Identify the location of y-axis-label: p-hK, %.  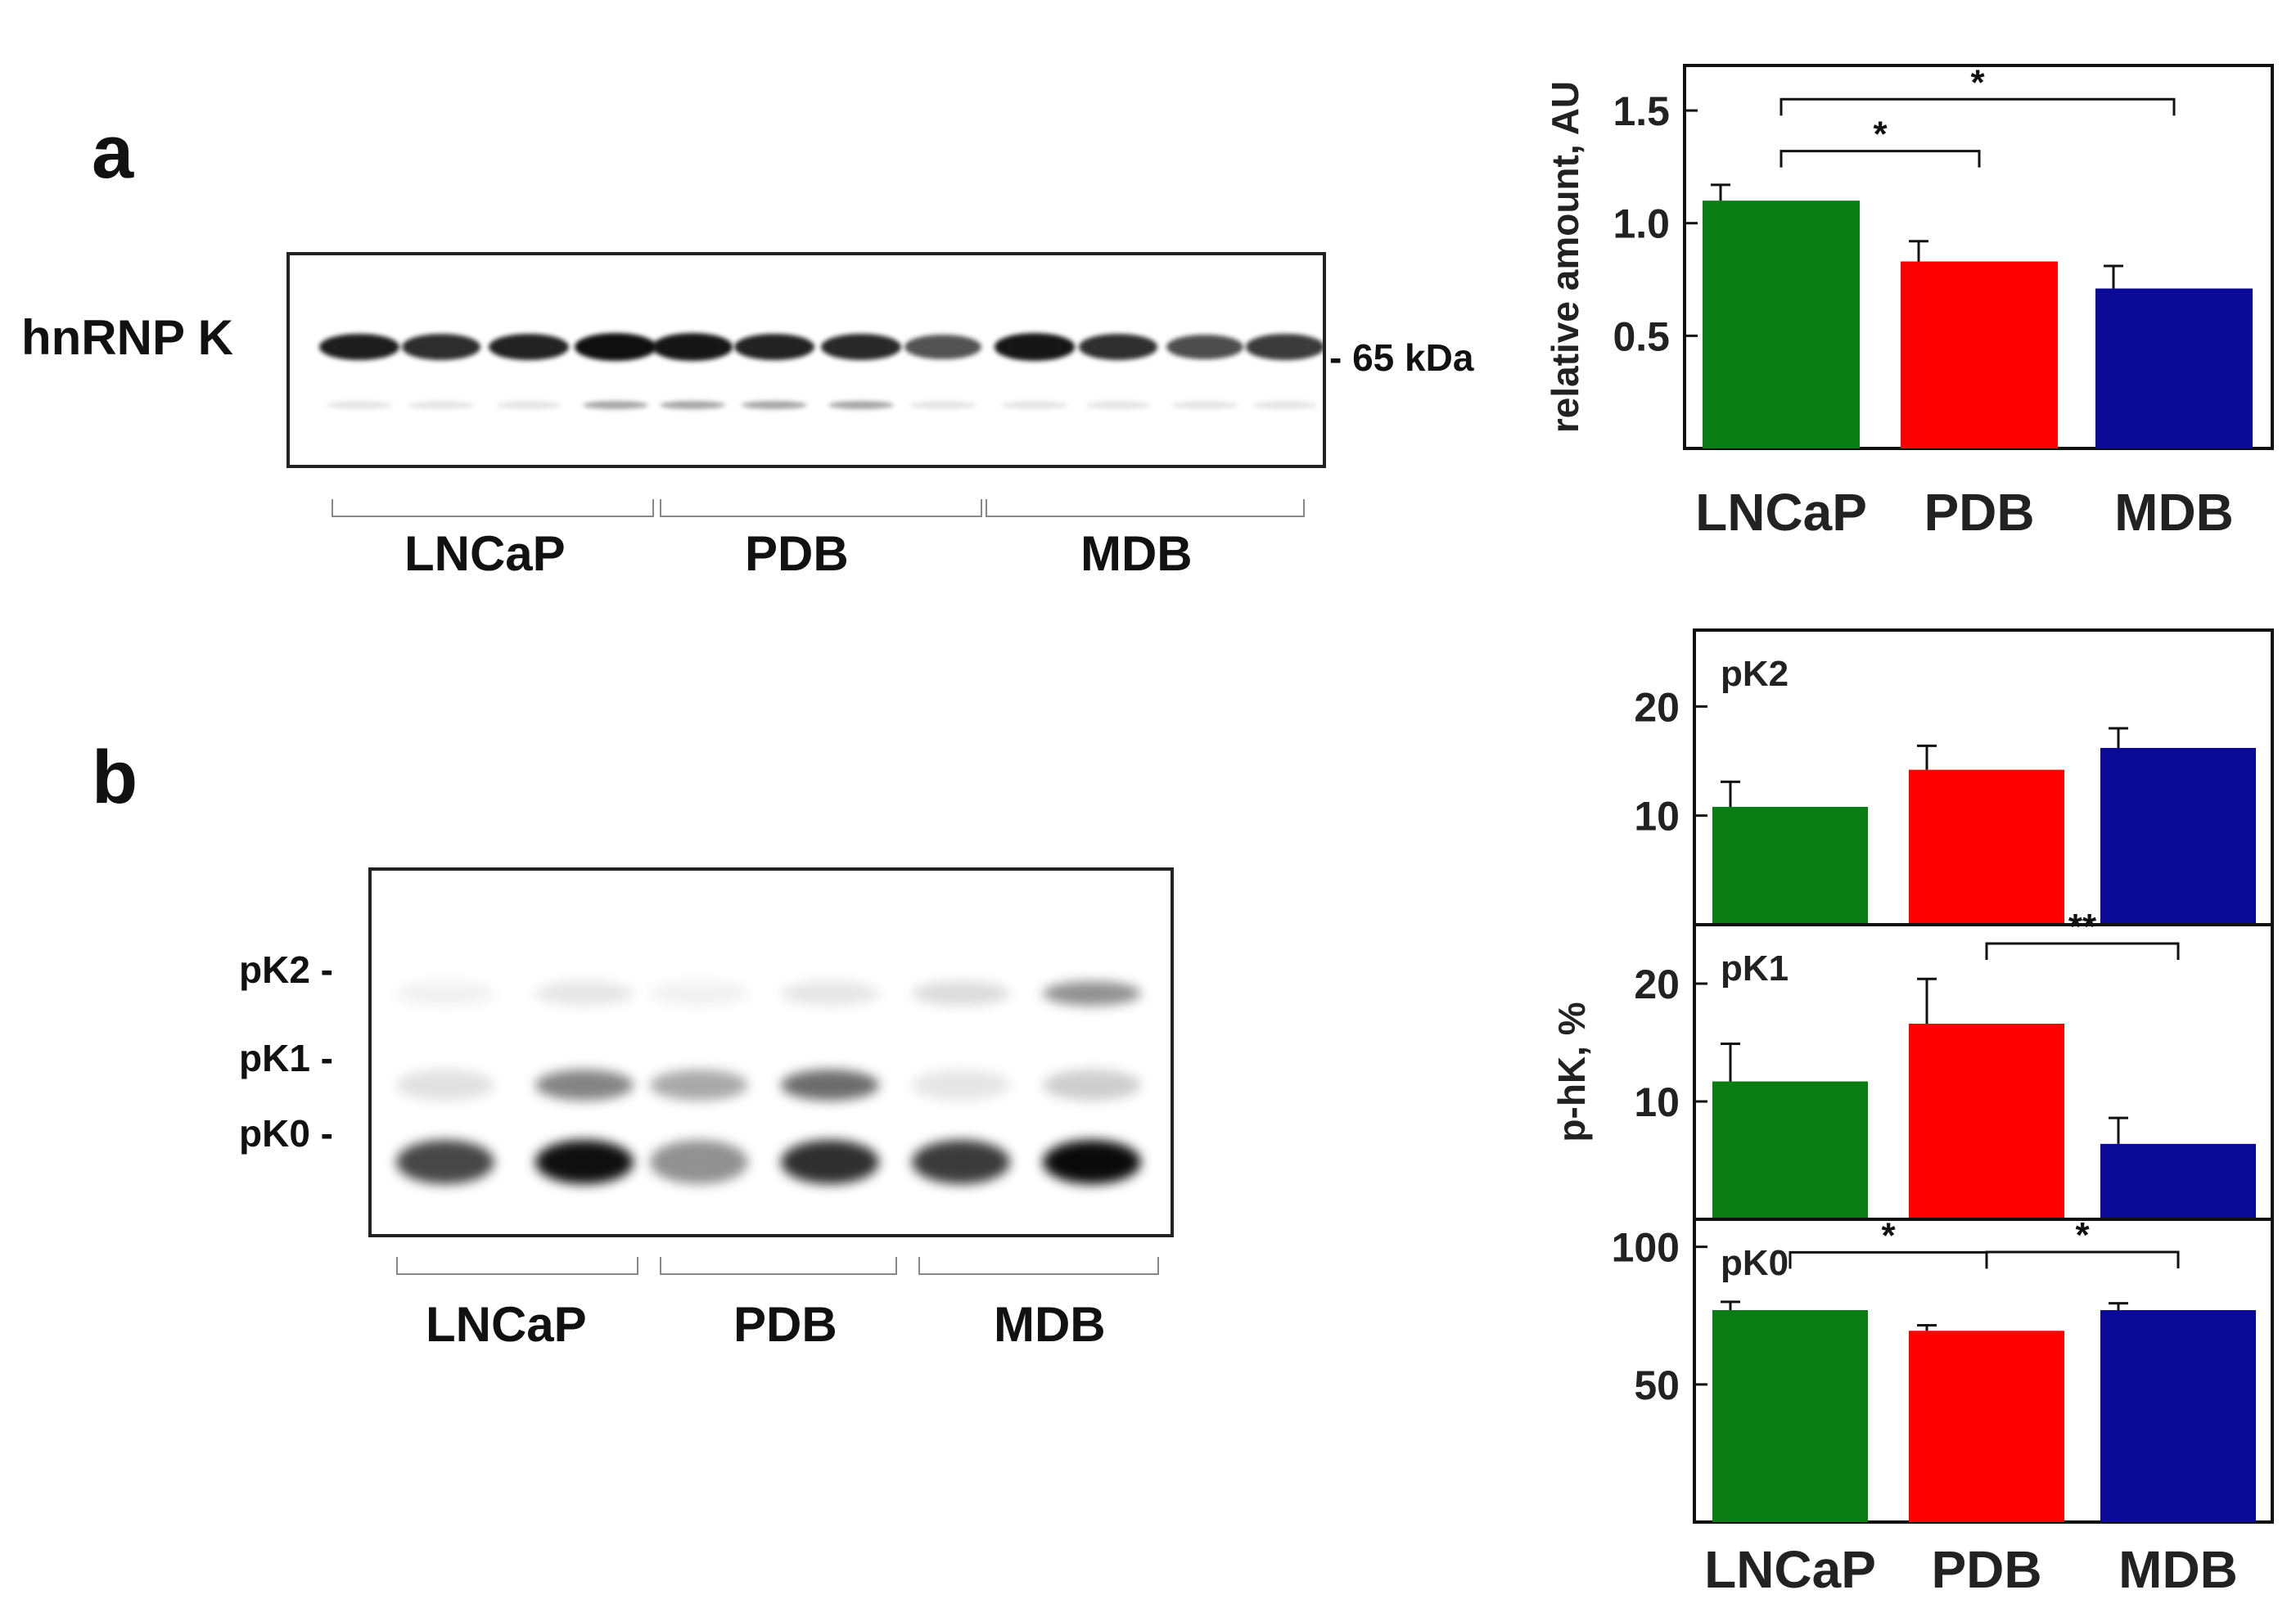
(1571, 1072).